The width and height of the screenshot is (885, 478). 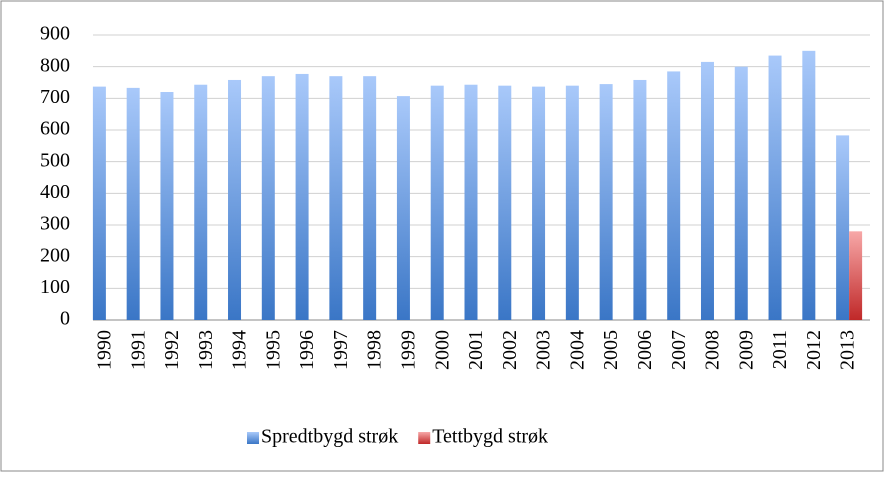 What do you see at coordinates (476, 350) in the screenshot?
I see `x-tick-label: 2001` at bounding box center [476, 350].